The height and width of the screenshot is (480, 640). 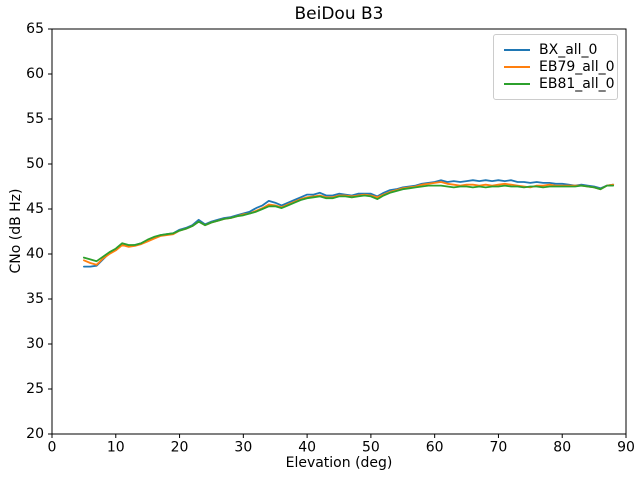 What do you see at coordinates (35, 299) in the screenshot?
I see `y-tick-label: 35` at bounding box center [35, 299].